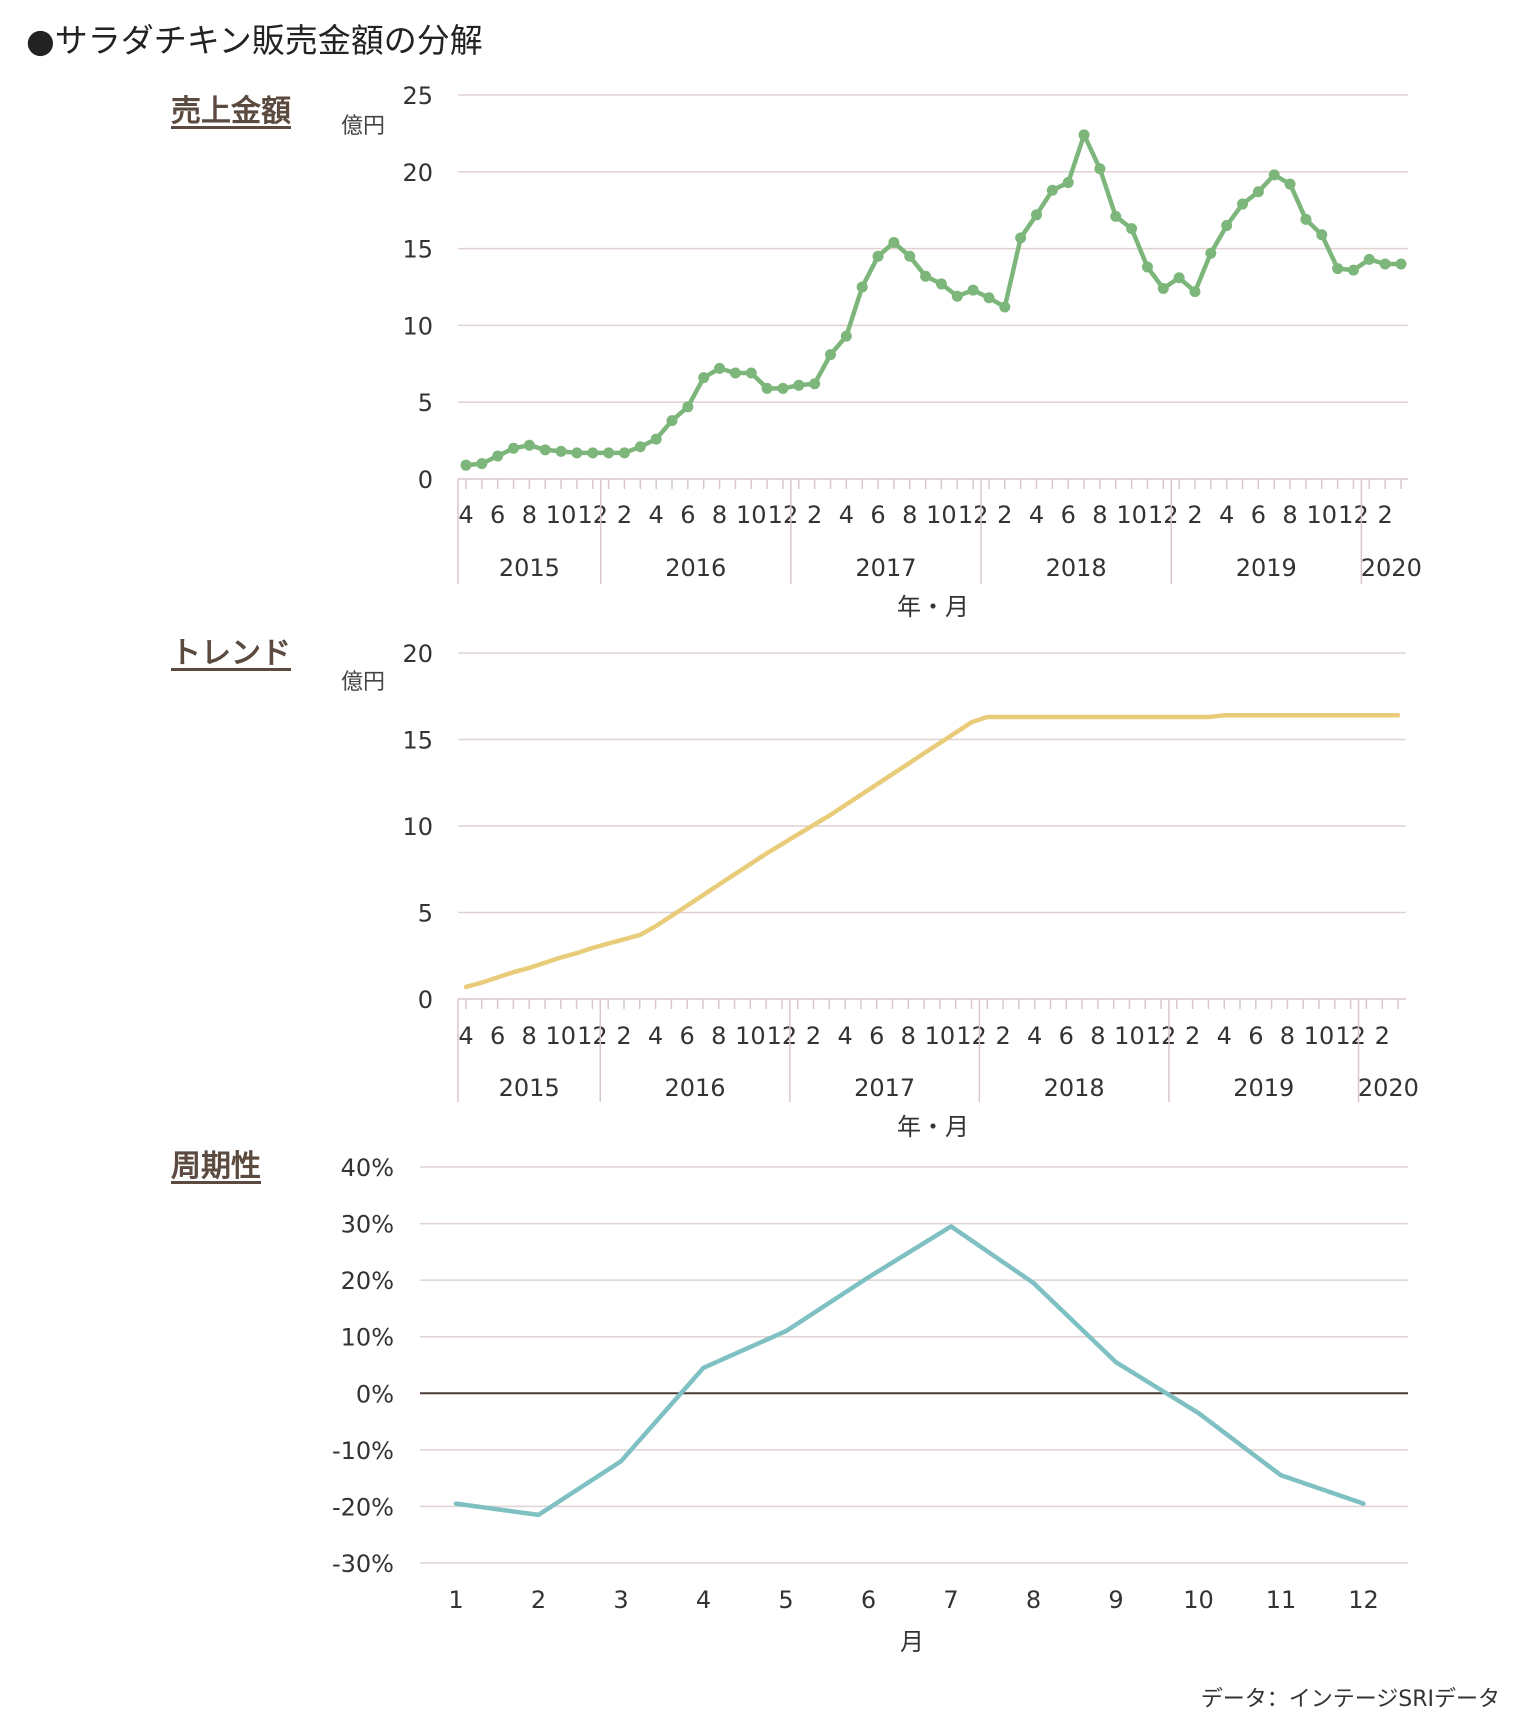  I want to click on year-label: 2017, so click(884, 1088).